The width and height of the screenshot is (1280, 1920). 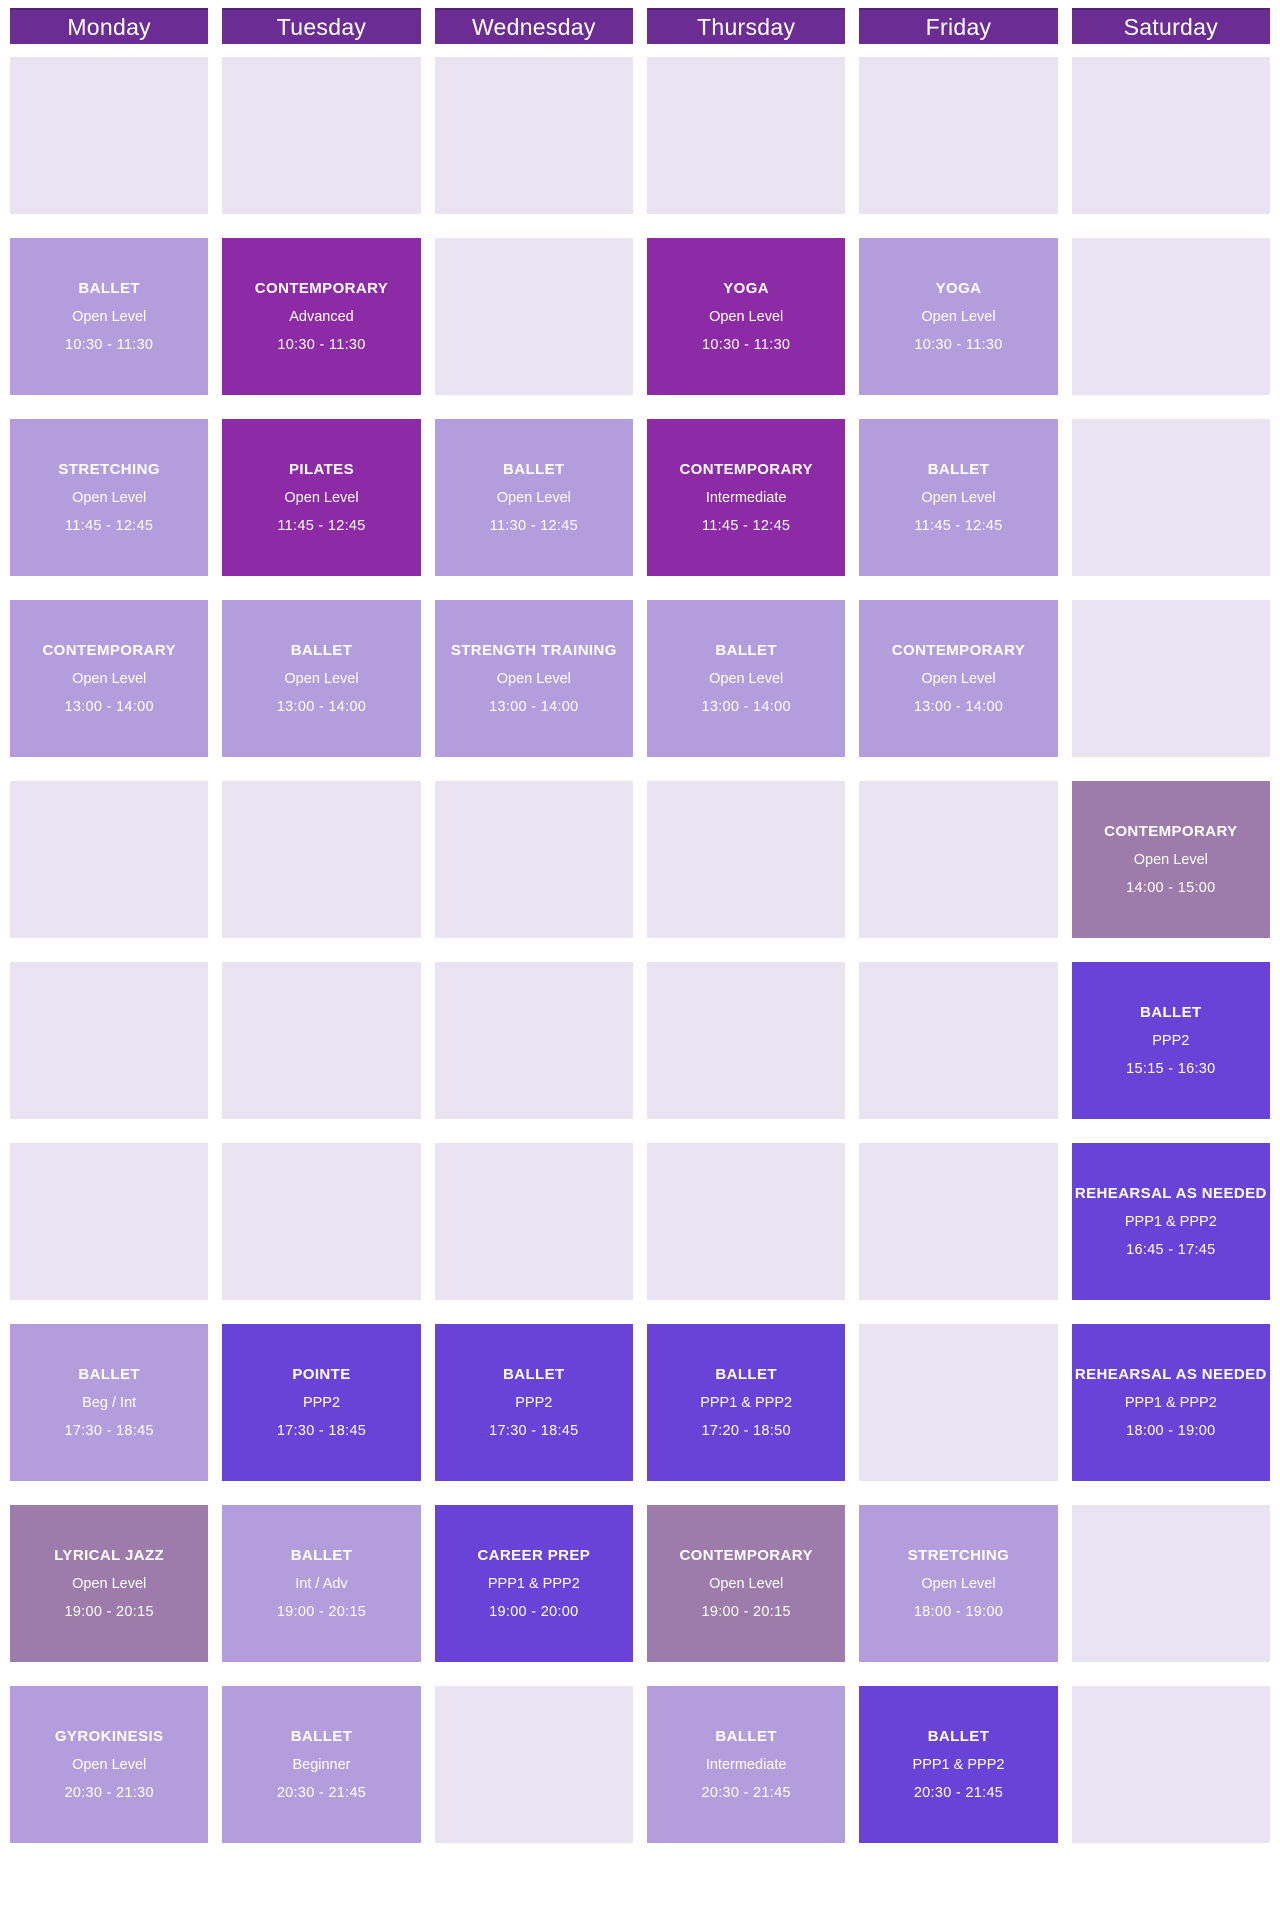 I want to click on class-cell: BALLET Int / Adv 19:00 - 20:15, so click(x=321, y=1583).